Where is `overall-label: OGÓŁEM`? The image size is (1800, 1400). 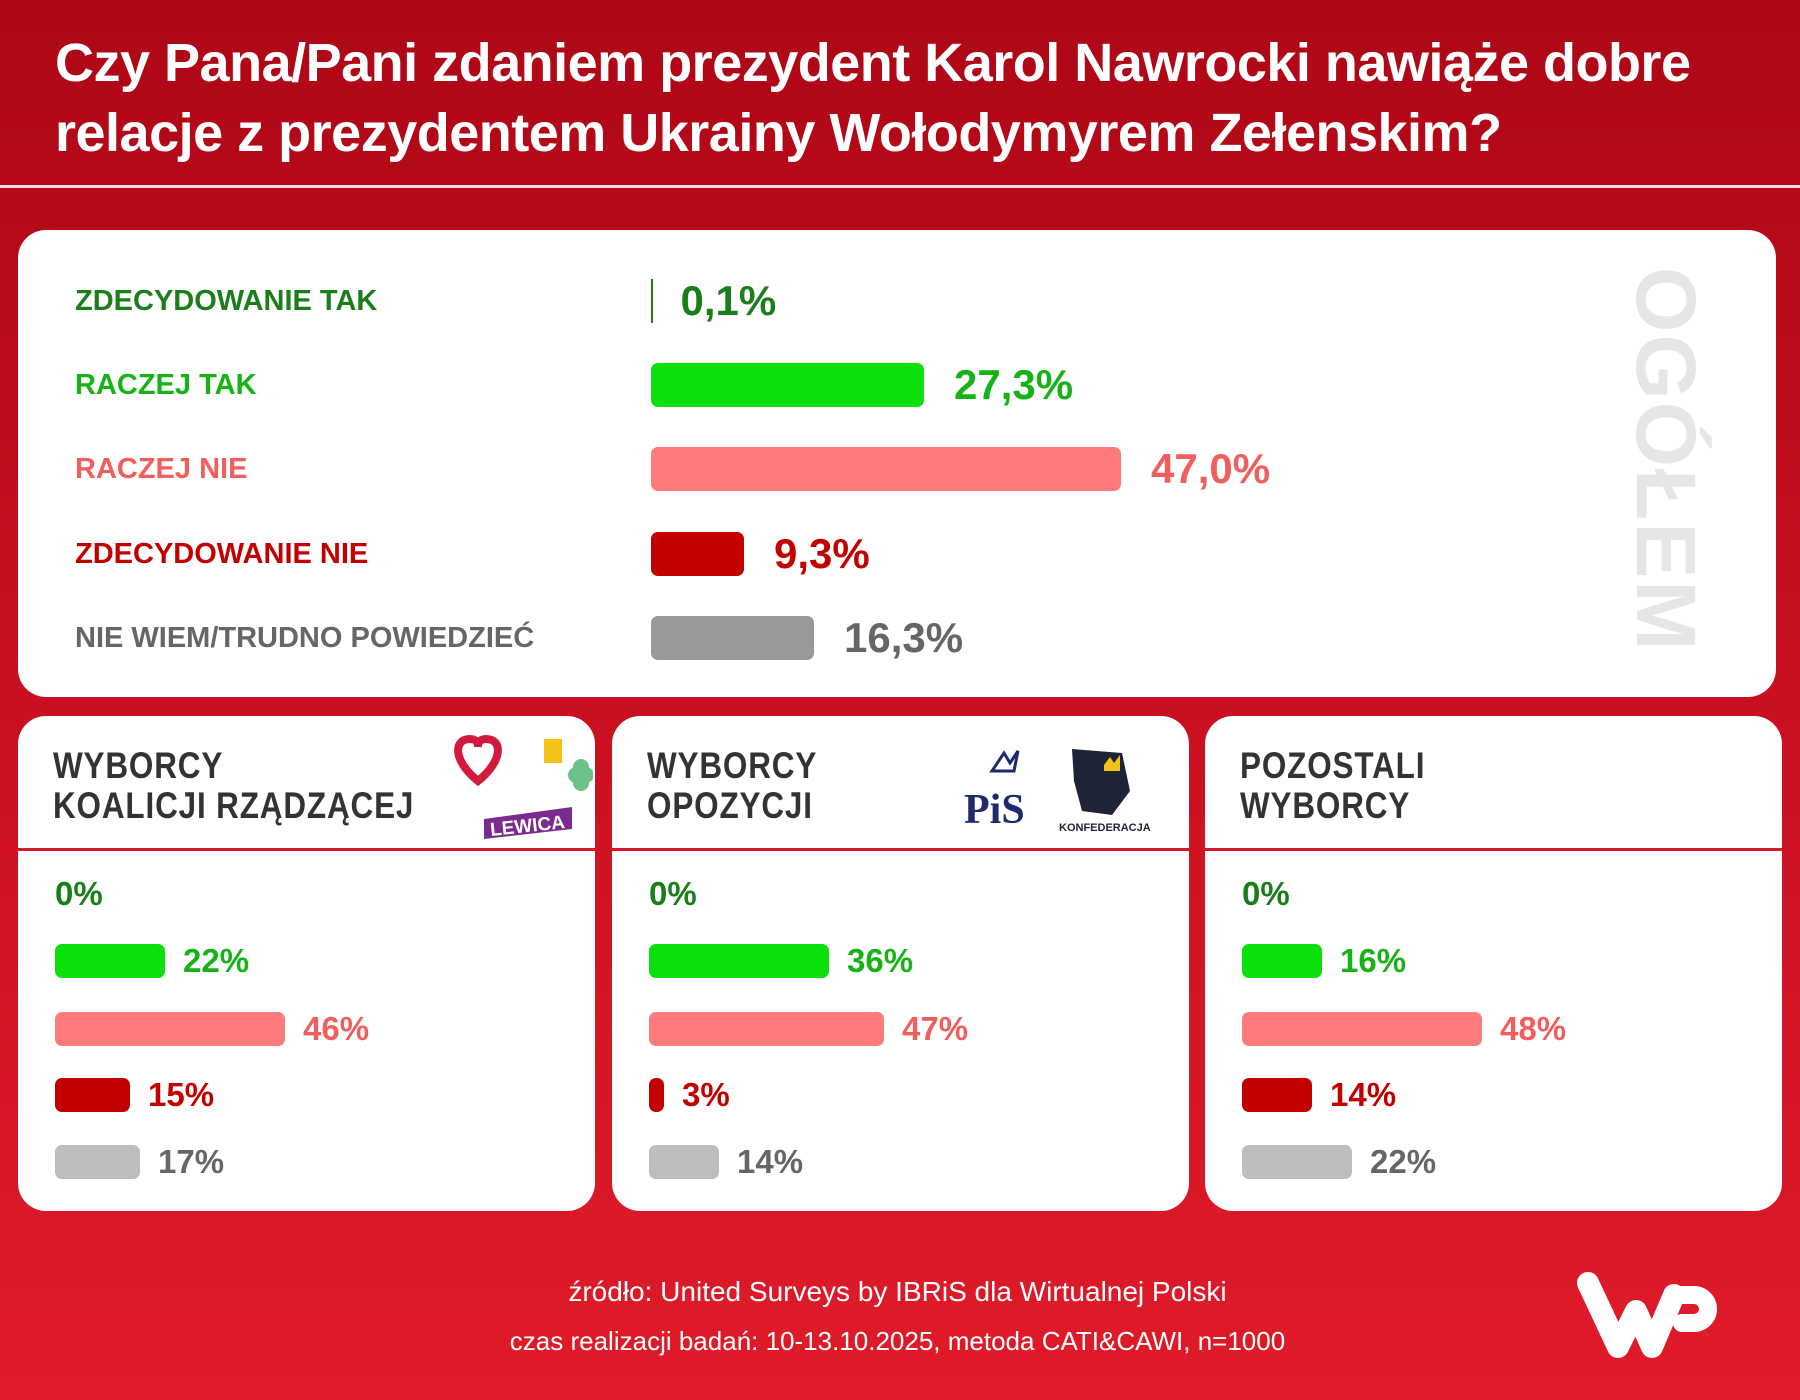 overall-label: OGÓŁEM is located at coordinates (1666, 460).